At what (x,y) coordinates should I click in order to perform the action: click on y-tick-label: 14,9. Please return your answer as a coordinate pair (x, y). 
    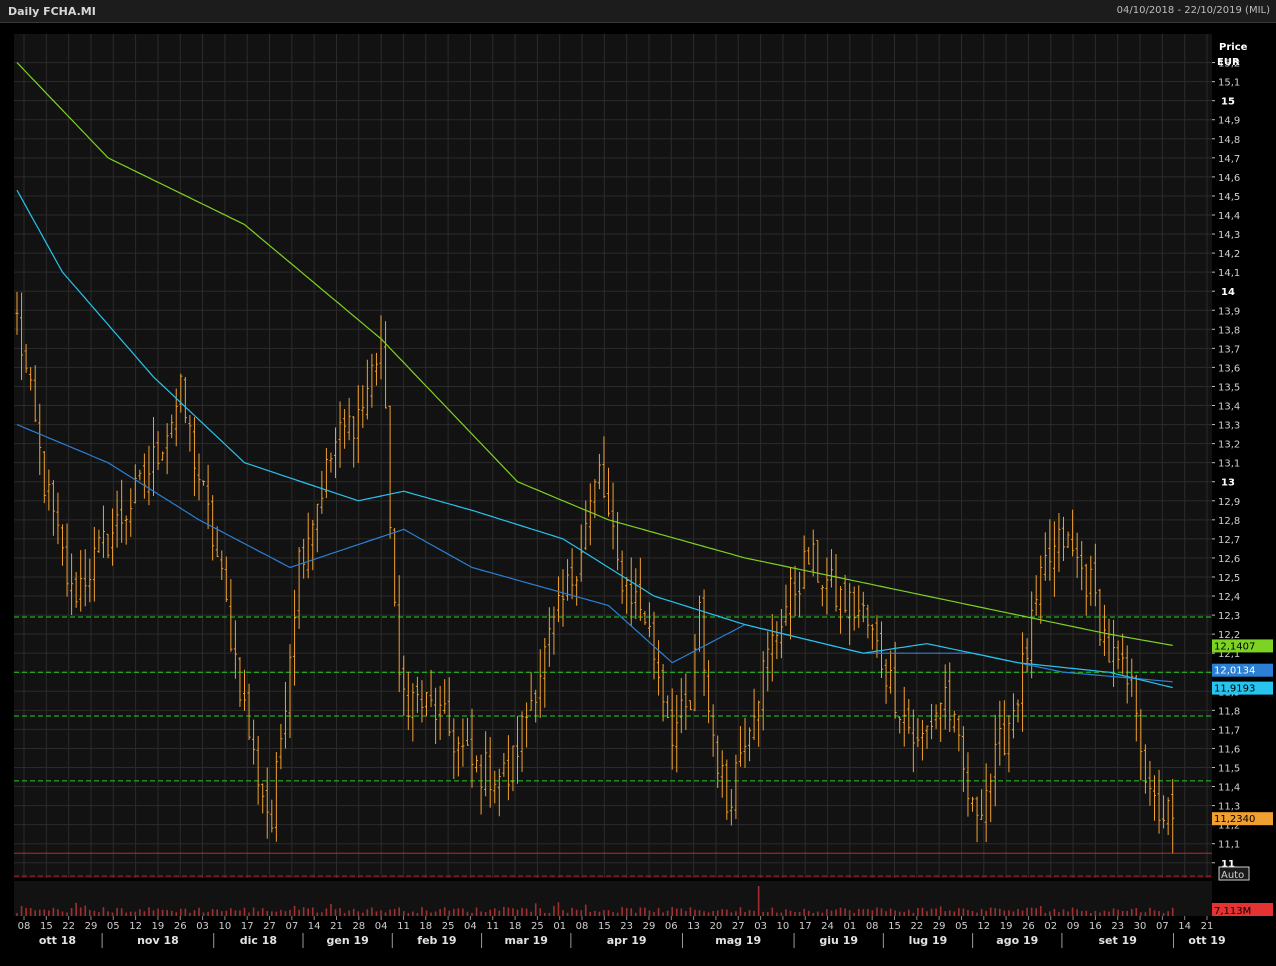
    Looking at the image, I should click on (1229, 121).